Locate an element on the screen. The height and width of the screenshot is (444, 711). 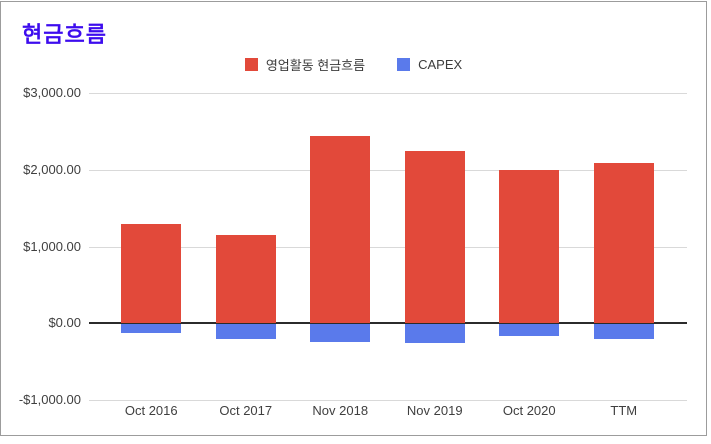
bar-group-ttm is located at coordinates (624, 246).